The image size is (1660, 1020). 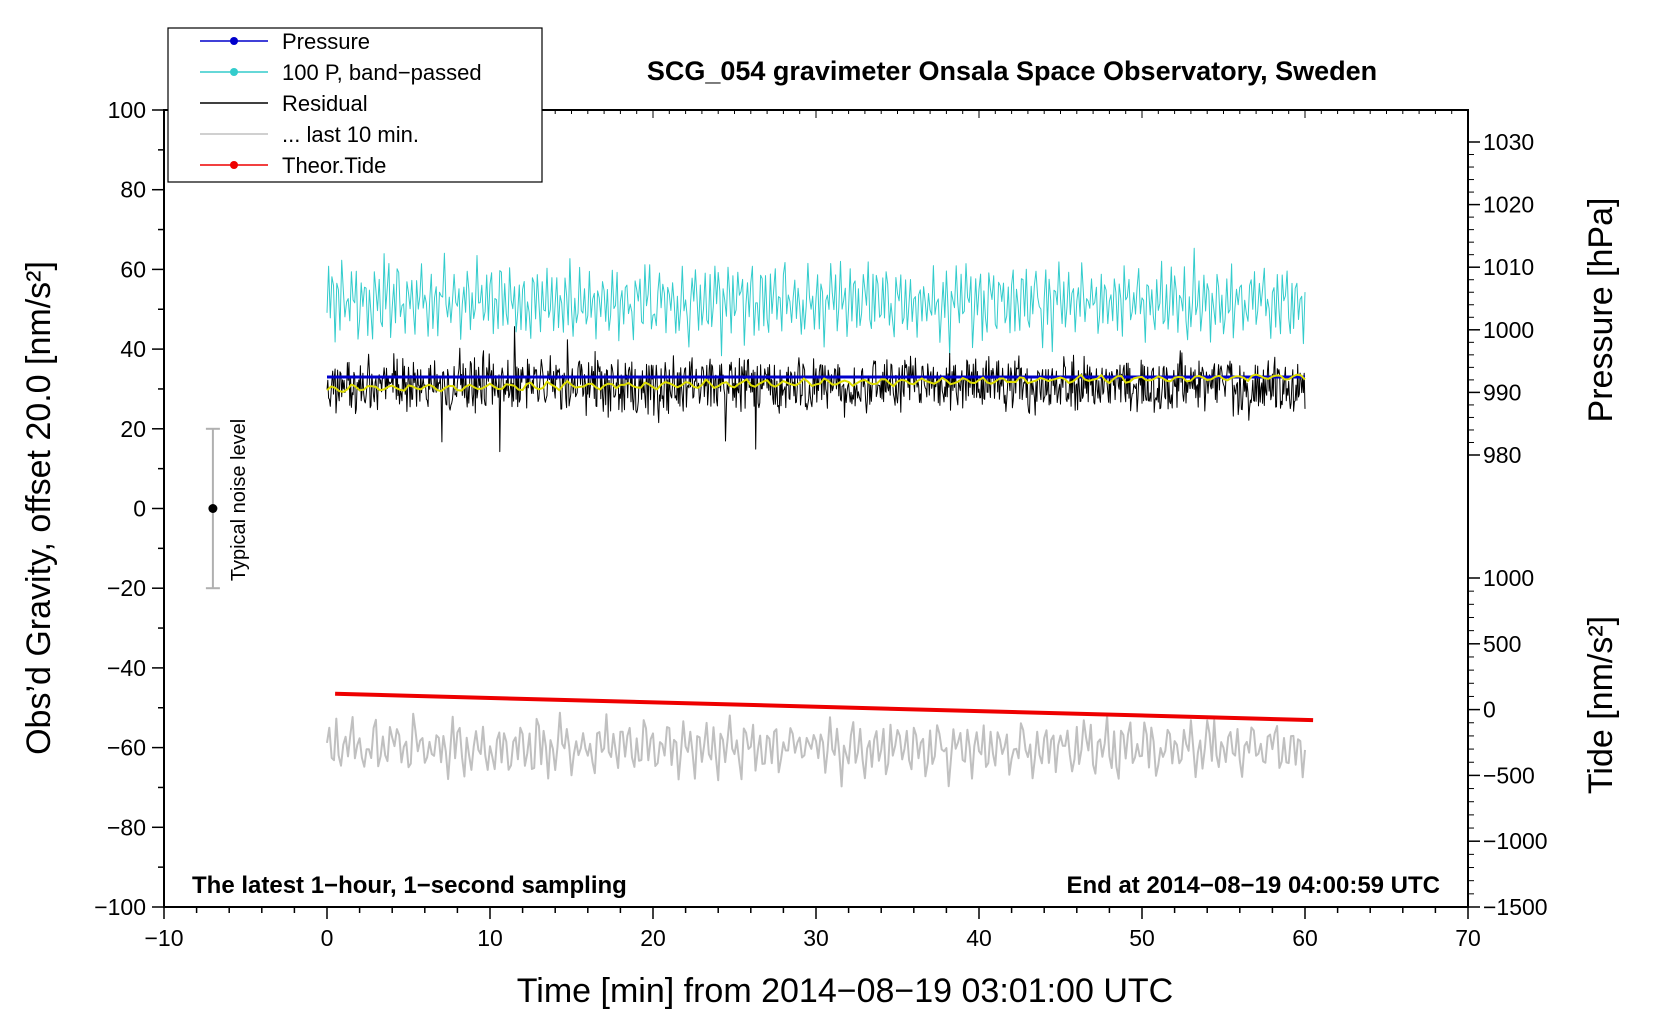 What do you see at coordinates (1508, 205) in the screenshot?
I see `pressure-tick-label: 1020` at bounding box center [1508, 205].